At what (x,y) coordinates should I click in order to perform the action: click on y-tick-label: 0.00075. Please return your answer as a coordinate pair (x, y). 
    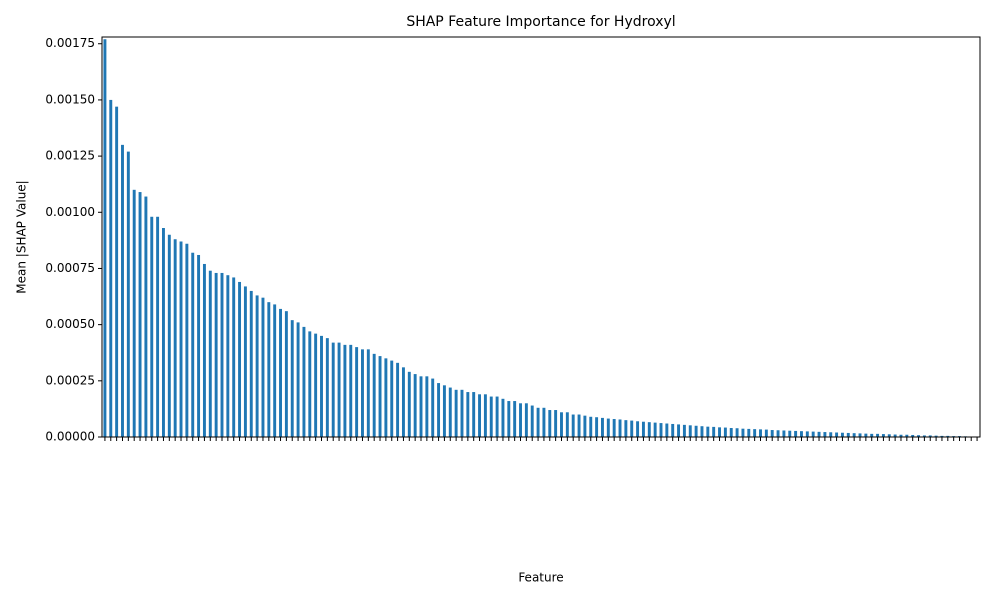
    Looking at the image, I should click on (70, 268).